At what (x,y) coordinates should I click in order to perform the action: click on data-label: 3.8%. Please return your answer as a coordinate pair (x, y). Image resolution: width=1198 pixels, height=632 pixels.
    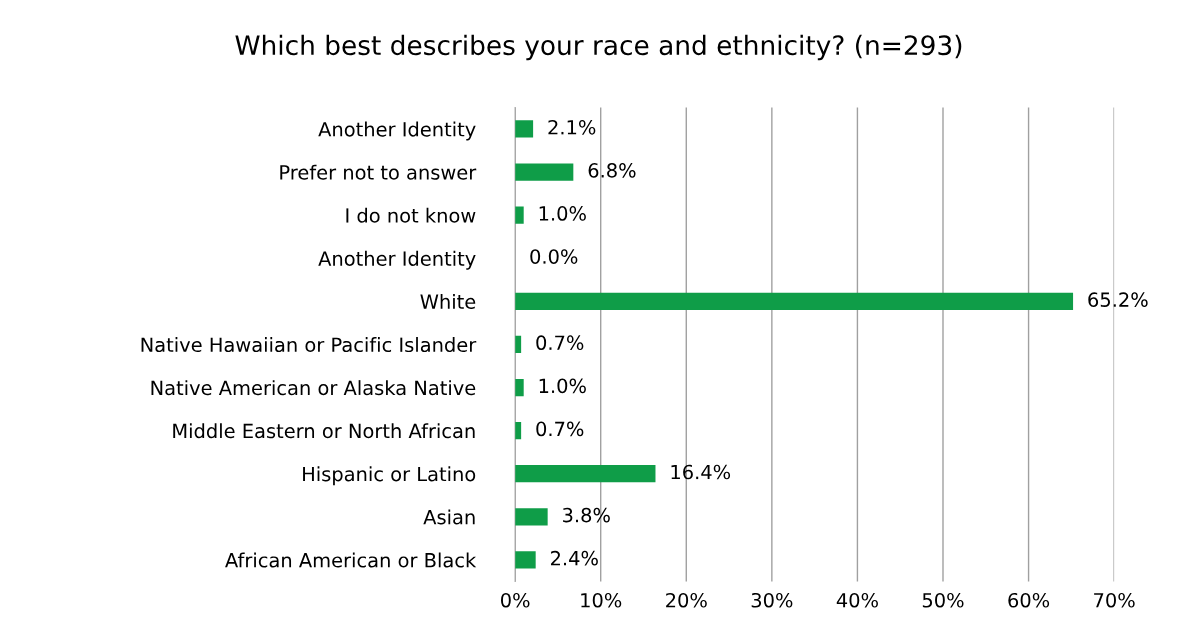
    Looking at the image, I should click on (586, 515).